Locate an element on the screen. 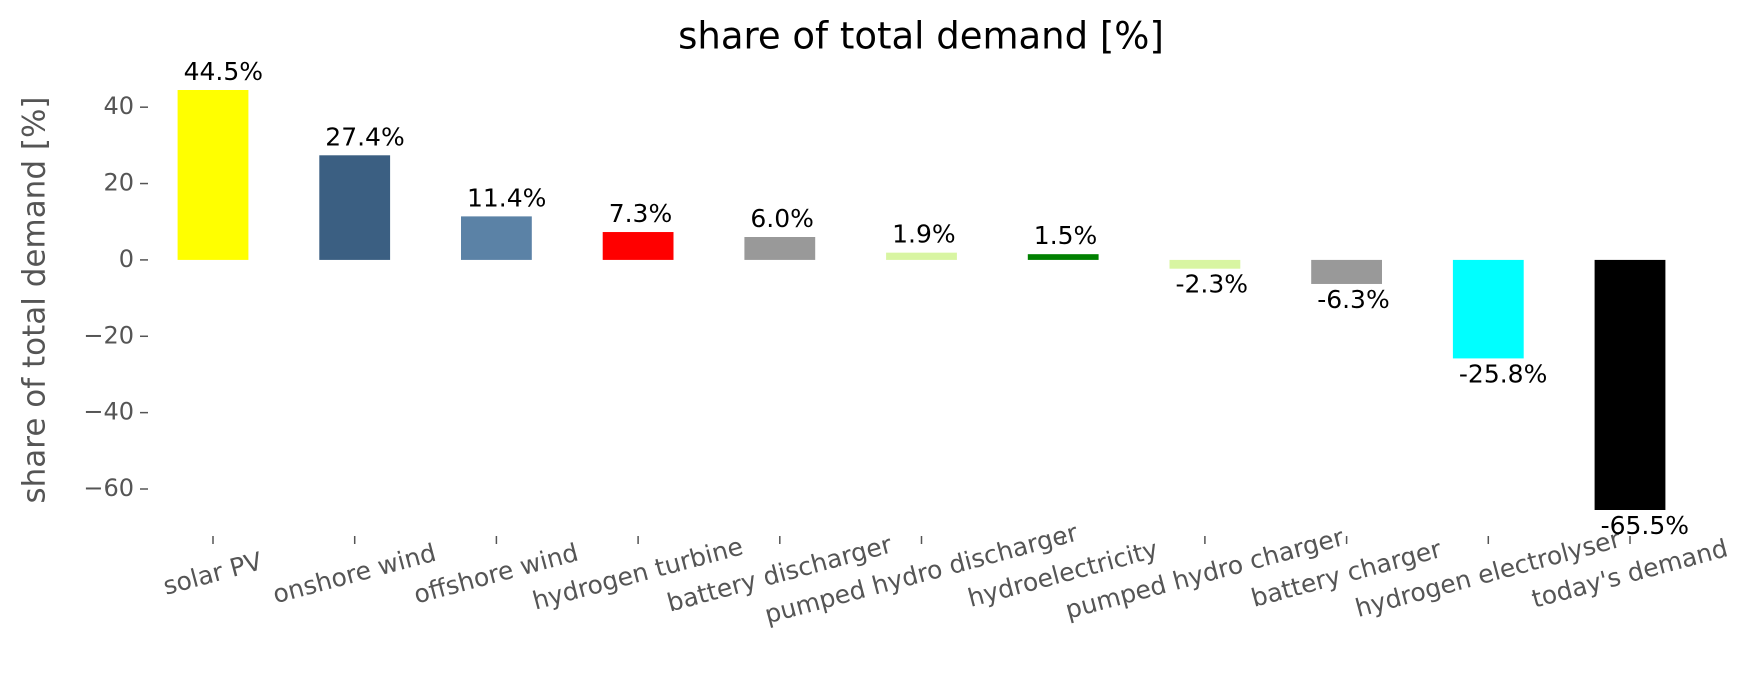  x-tick-label: onshore wind is located at coordinates (354, 573).